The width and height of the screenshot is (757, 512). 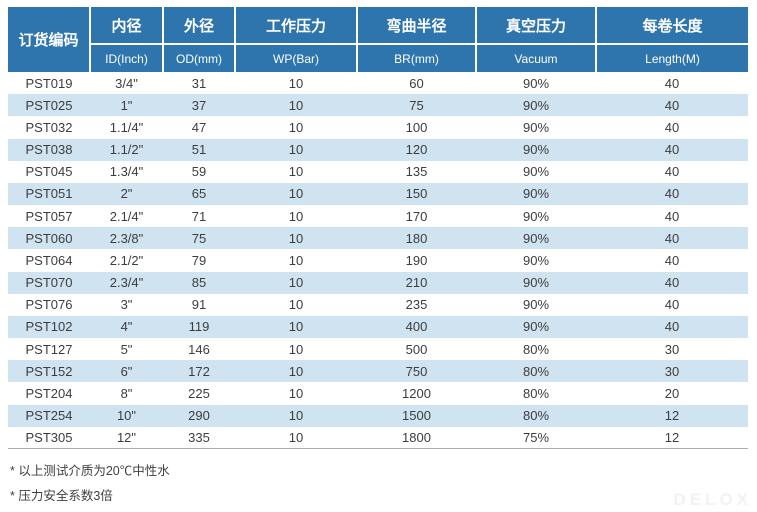 I want to click on cell-code: PST305, so click(x=49, y=438).